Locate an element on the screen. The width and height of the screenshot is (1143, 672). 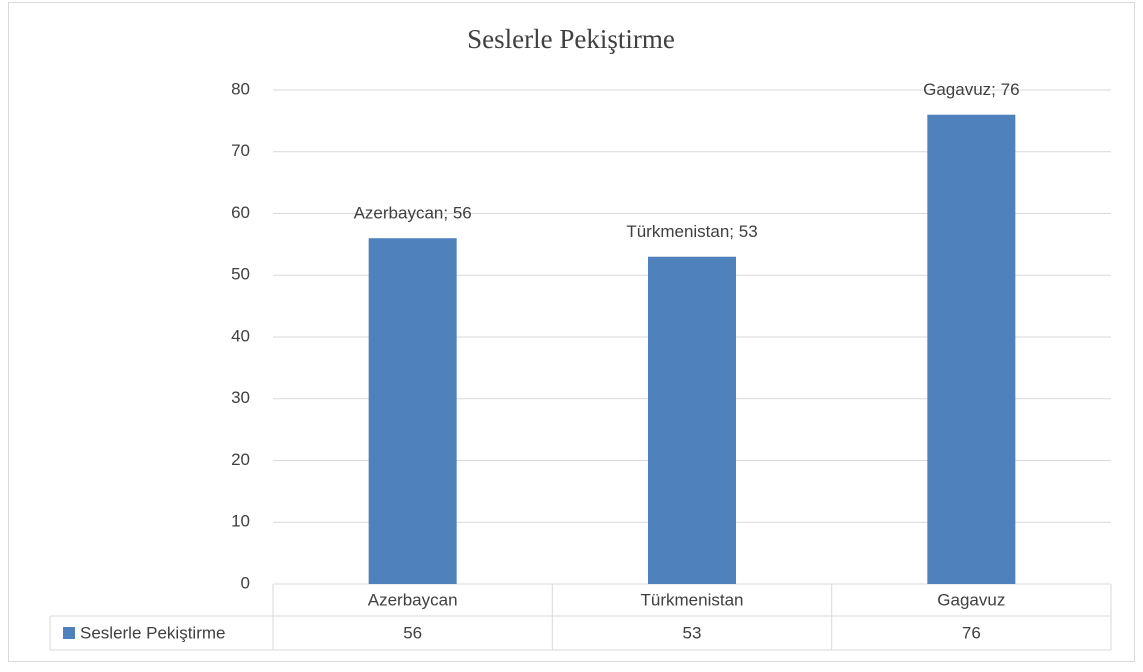
table-value: 56 is located at coordinates (412, 632).